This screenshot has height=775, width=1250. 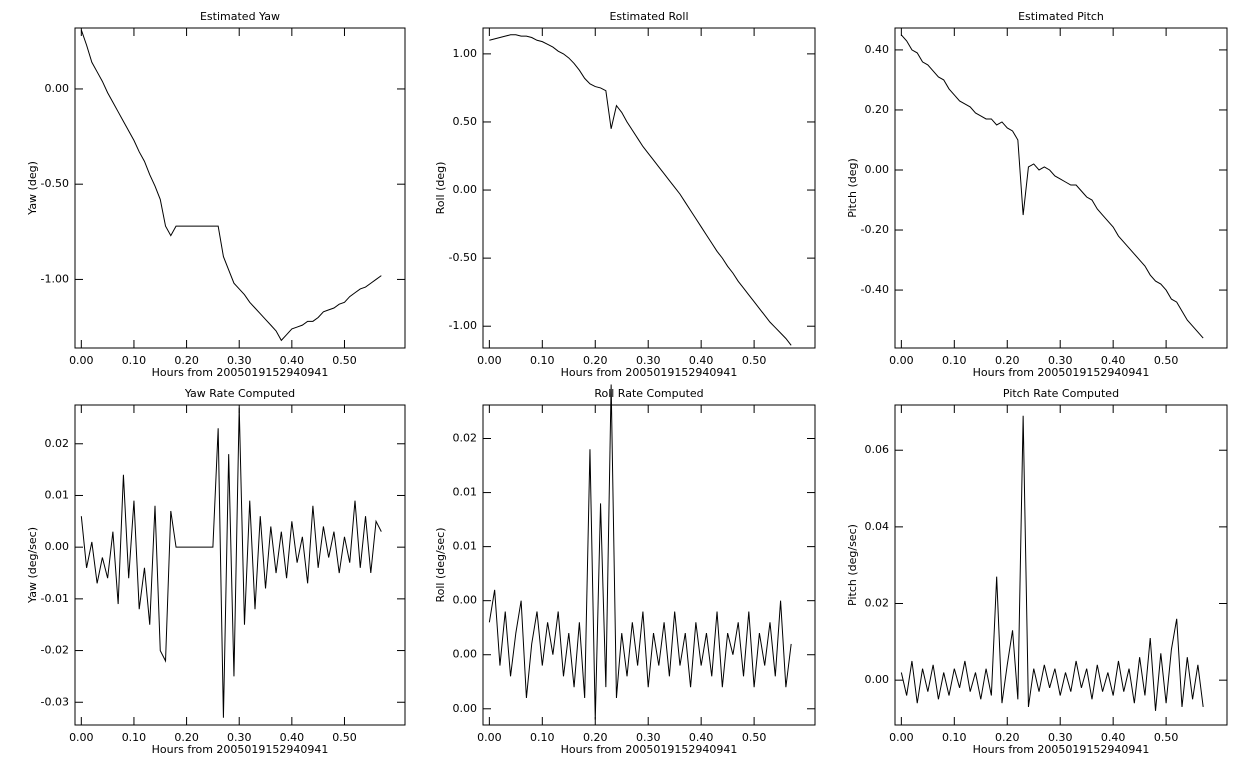 What do you see at coordinates (239, 393) in the screenshot?
I see `subplot-title: Yaw Rate Computed` at bounding box center [239, 393].